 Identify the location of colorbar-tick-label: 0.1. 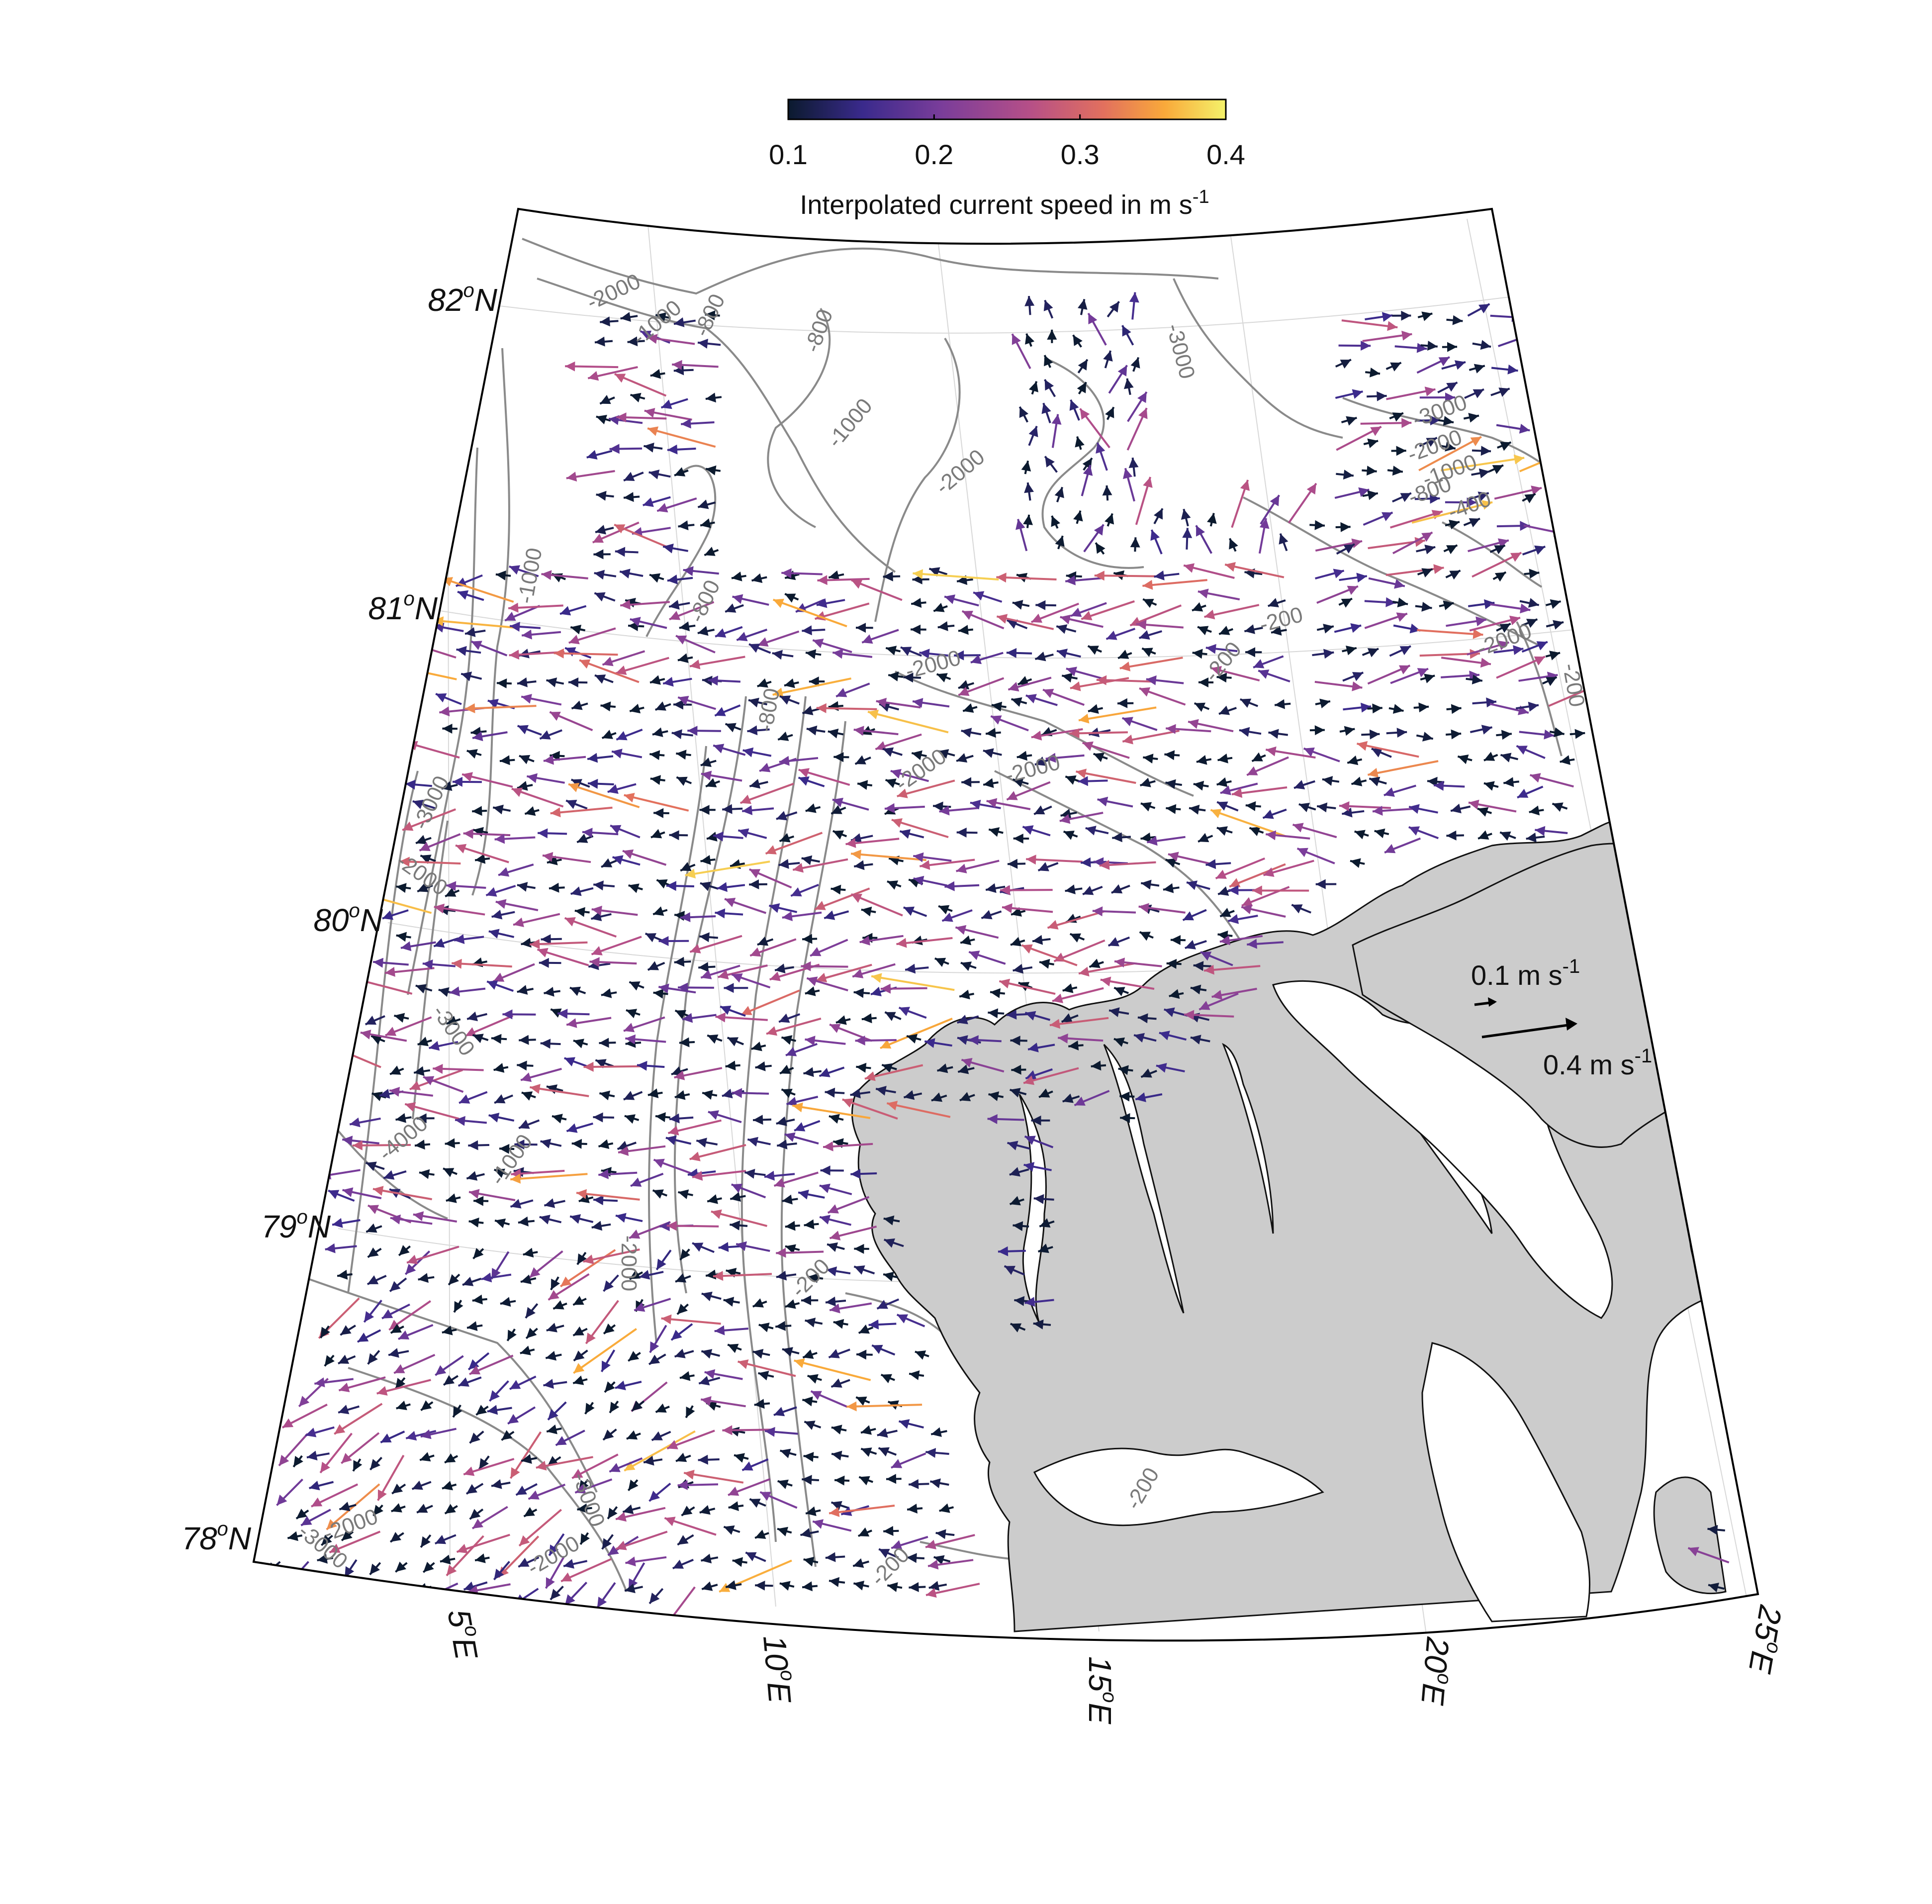
(788, 154).